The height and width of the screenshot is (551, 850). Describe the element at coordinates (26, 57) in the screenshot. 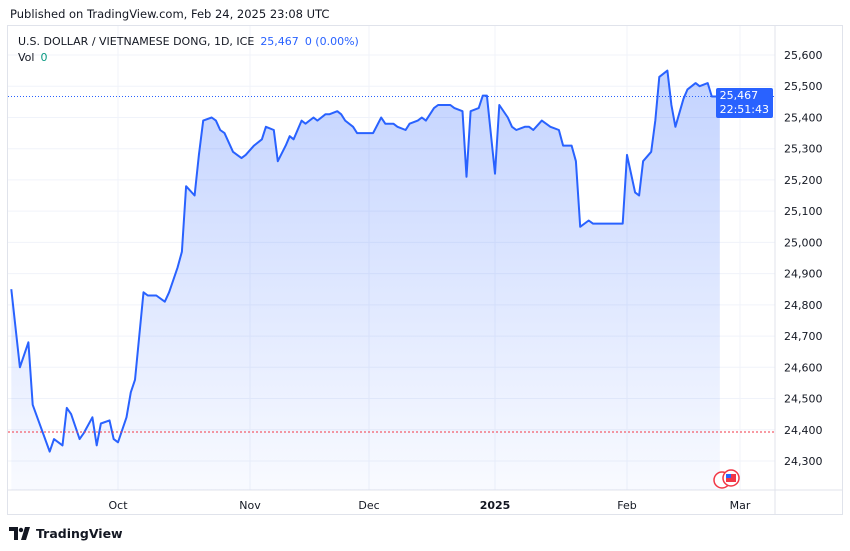

I see `volume-label: Vol` at that location.